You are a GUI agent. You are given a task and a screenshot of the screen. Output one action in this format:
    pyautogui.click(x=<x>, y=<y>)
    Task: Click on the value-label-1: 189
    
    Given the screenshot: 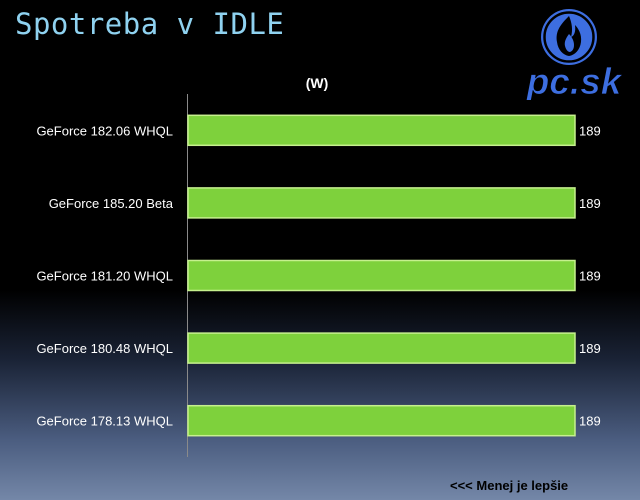 What is the action you would take?
    pyautogui.click(x=590, y=130)
    